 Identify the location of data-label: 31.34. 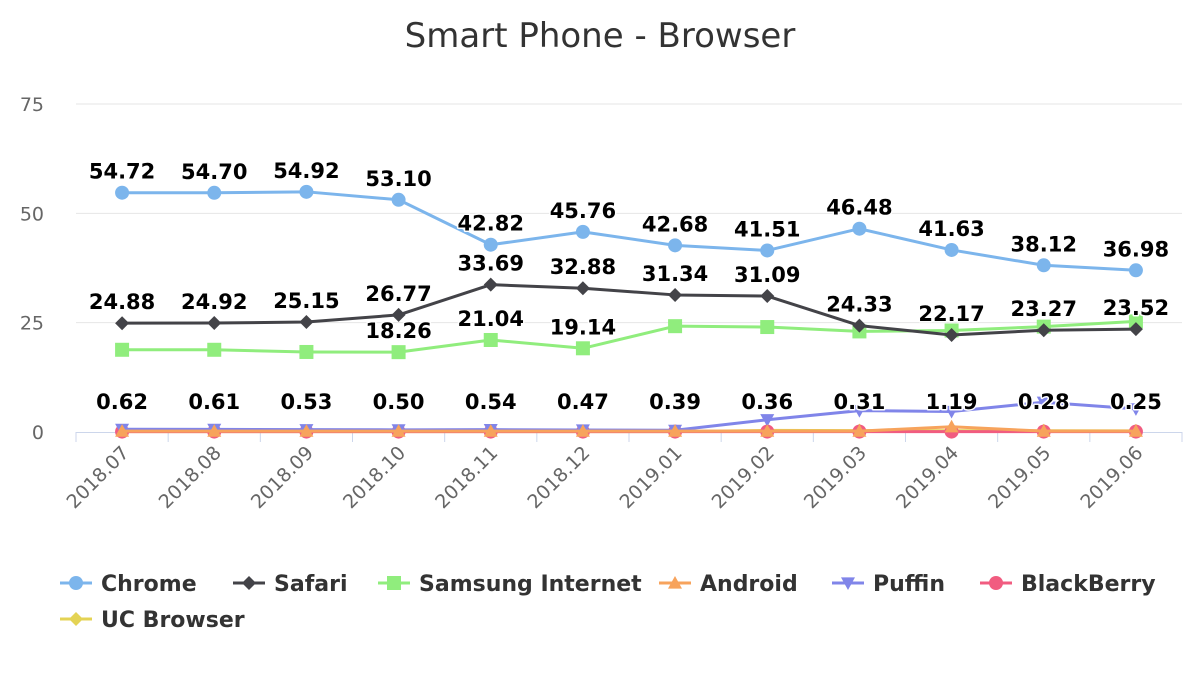
(675, 274).